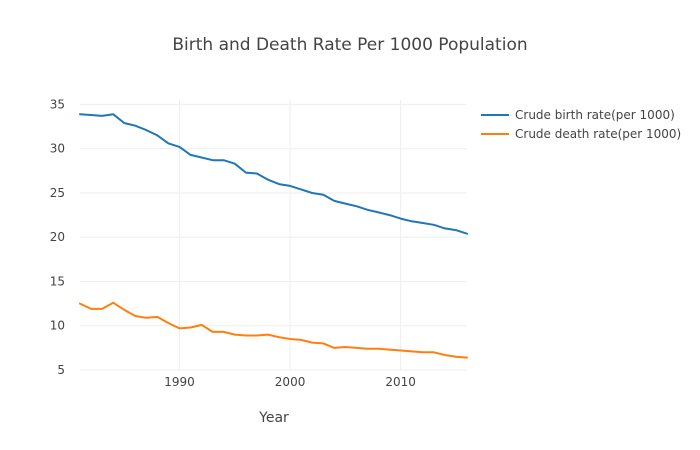 The image size is (700, 450). What do you see at coordinates (57, 104) in the screenshot?
I see `y-tick-label: 35` at bounding box center [57, 104].